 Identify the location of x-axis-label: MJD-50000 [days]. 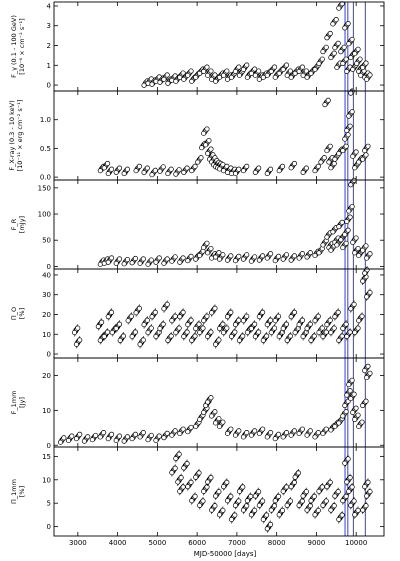
(225, 554).